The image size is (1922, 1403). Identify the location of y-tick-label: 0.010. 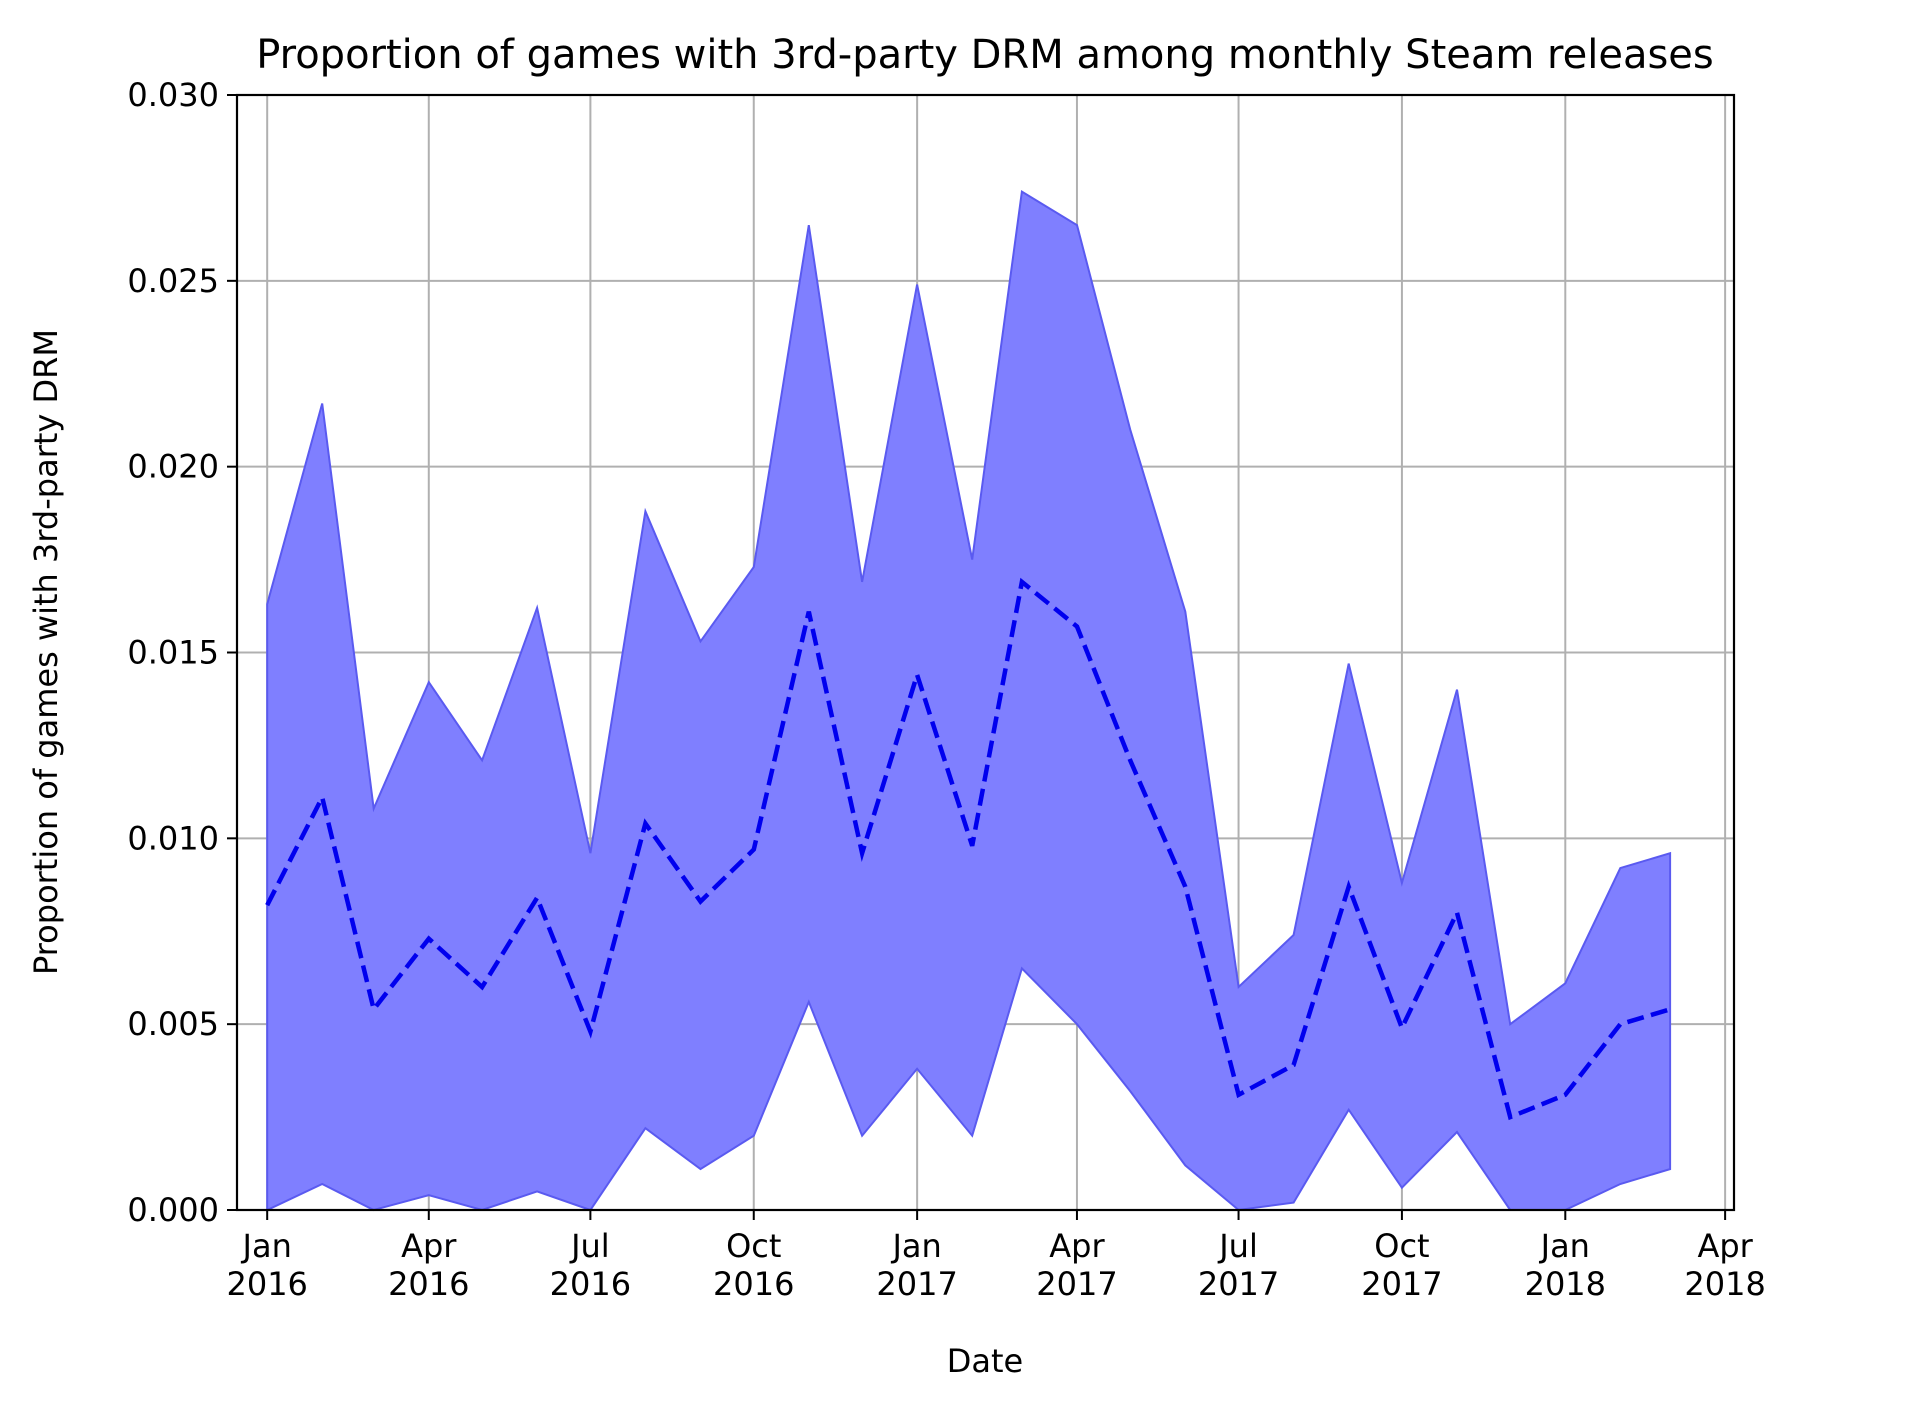
(173, 838).